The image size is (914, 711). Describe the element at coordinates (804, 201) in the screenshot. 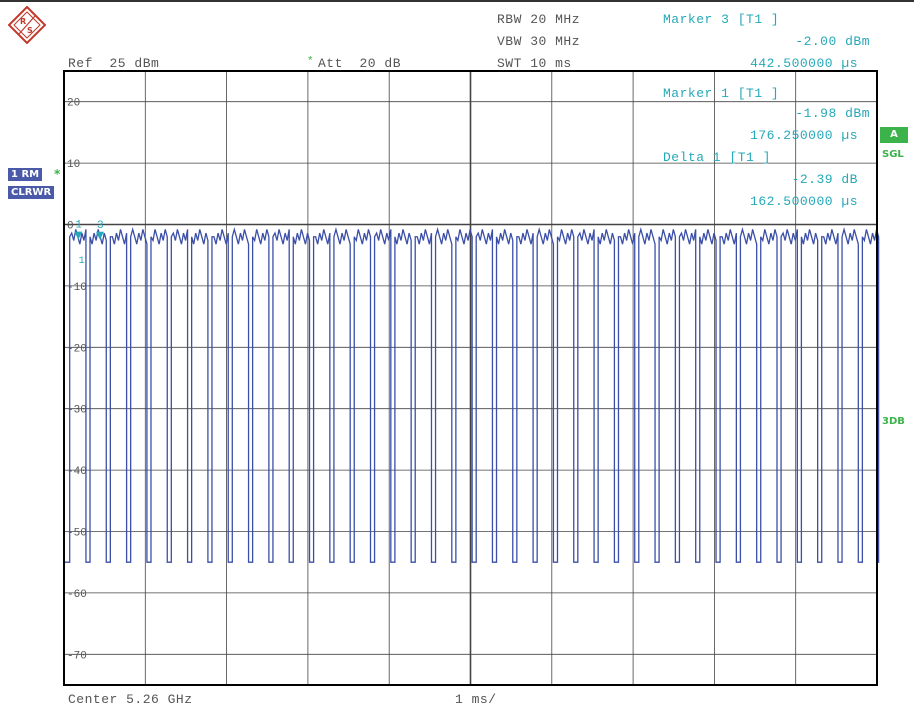

I see `delta1-time: 162.500000 µs` at that location.